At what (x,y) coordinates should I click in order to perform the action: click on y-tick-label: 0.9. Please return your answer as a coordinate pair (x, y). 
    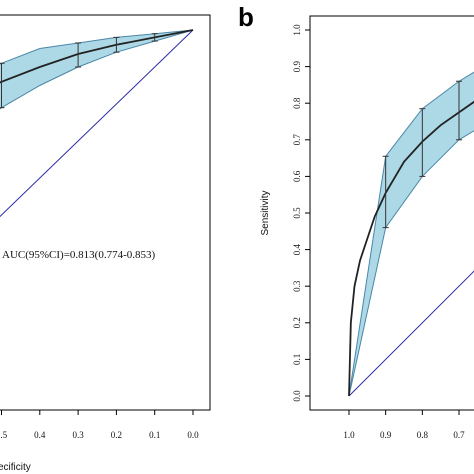
    Looking at the image, I should click on (297, 66).